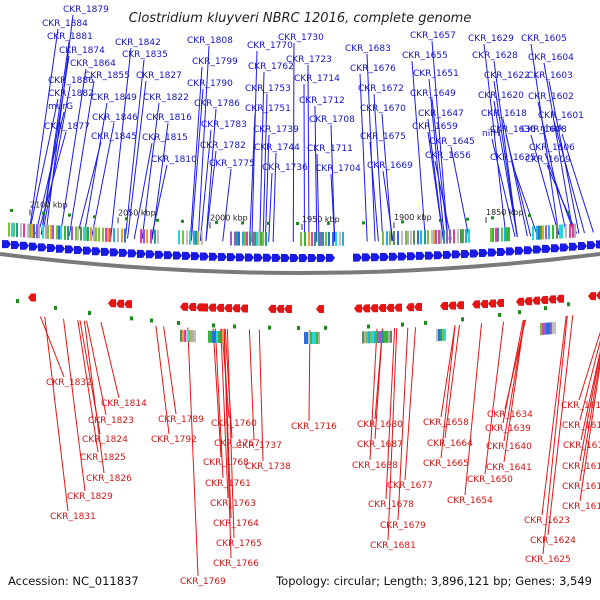 The height and width of the screenshot is (600, 600). Describe the element at coordinates (90, 497) in the screenshot. I see `reverse-gene-label: CKR_1829` at that location.